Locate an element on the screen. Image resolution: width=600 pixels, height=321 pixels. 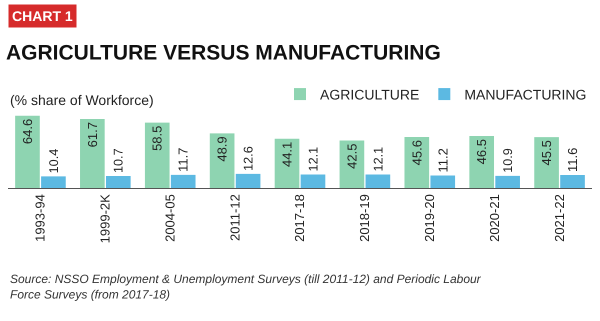
legend-label: AGRICULTURE is located at coordinates (370, 94).